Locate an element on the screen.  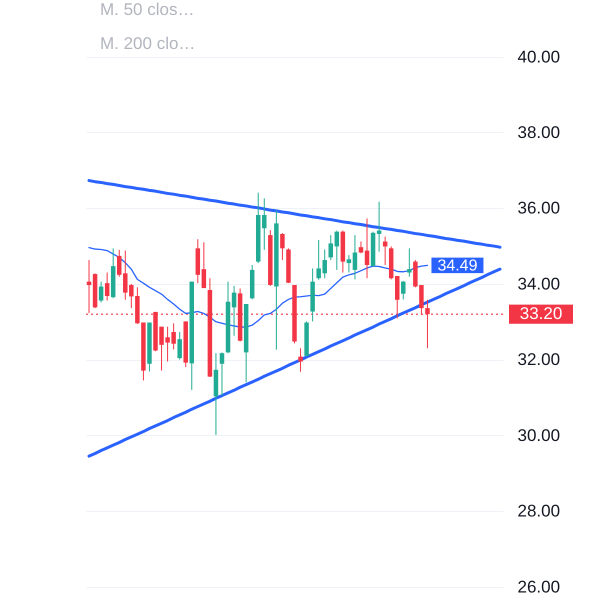
y-tick-label: 26.00 is located at coordinates (539, 586).